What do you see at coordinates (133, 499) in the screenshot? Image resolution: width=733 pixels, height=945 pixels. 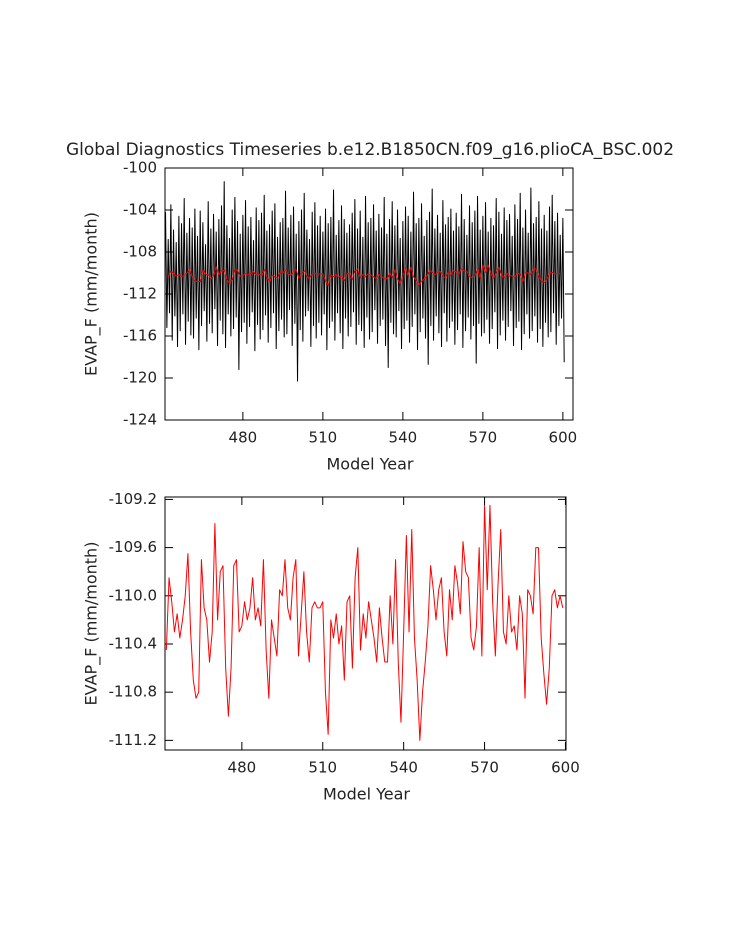 I see `y-tick-label: -109.2` at bounding box center [133, 499].